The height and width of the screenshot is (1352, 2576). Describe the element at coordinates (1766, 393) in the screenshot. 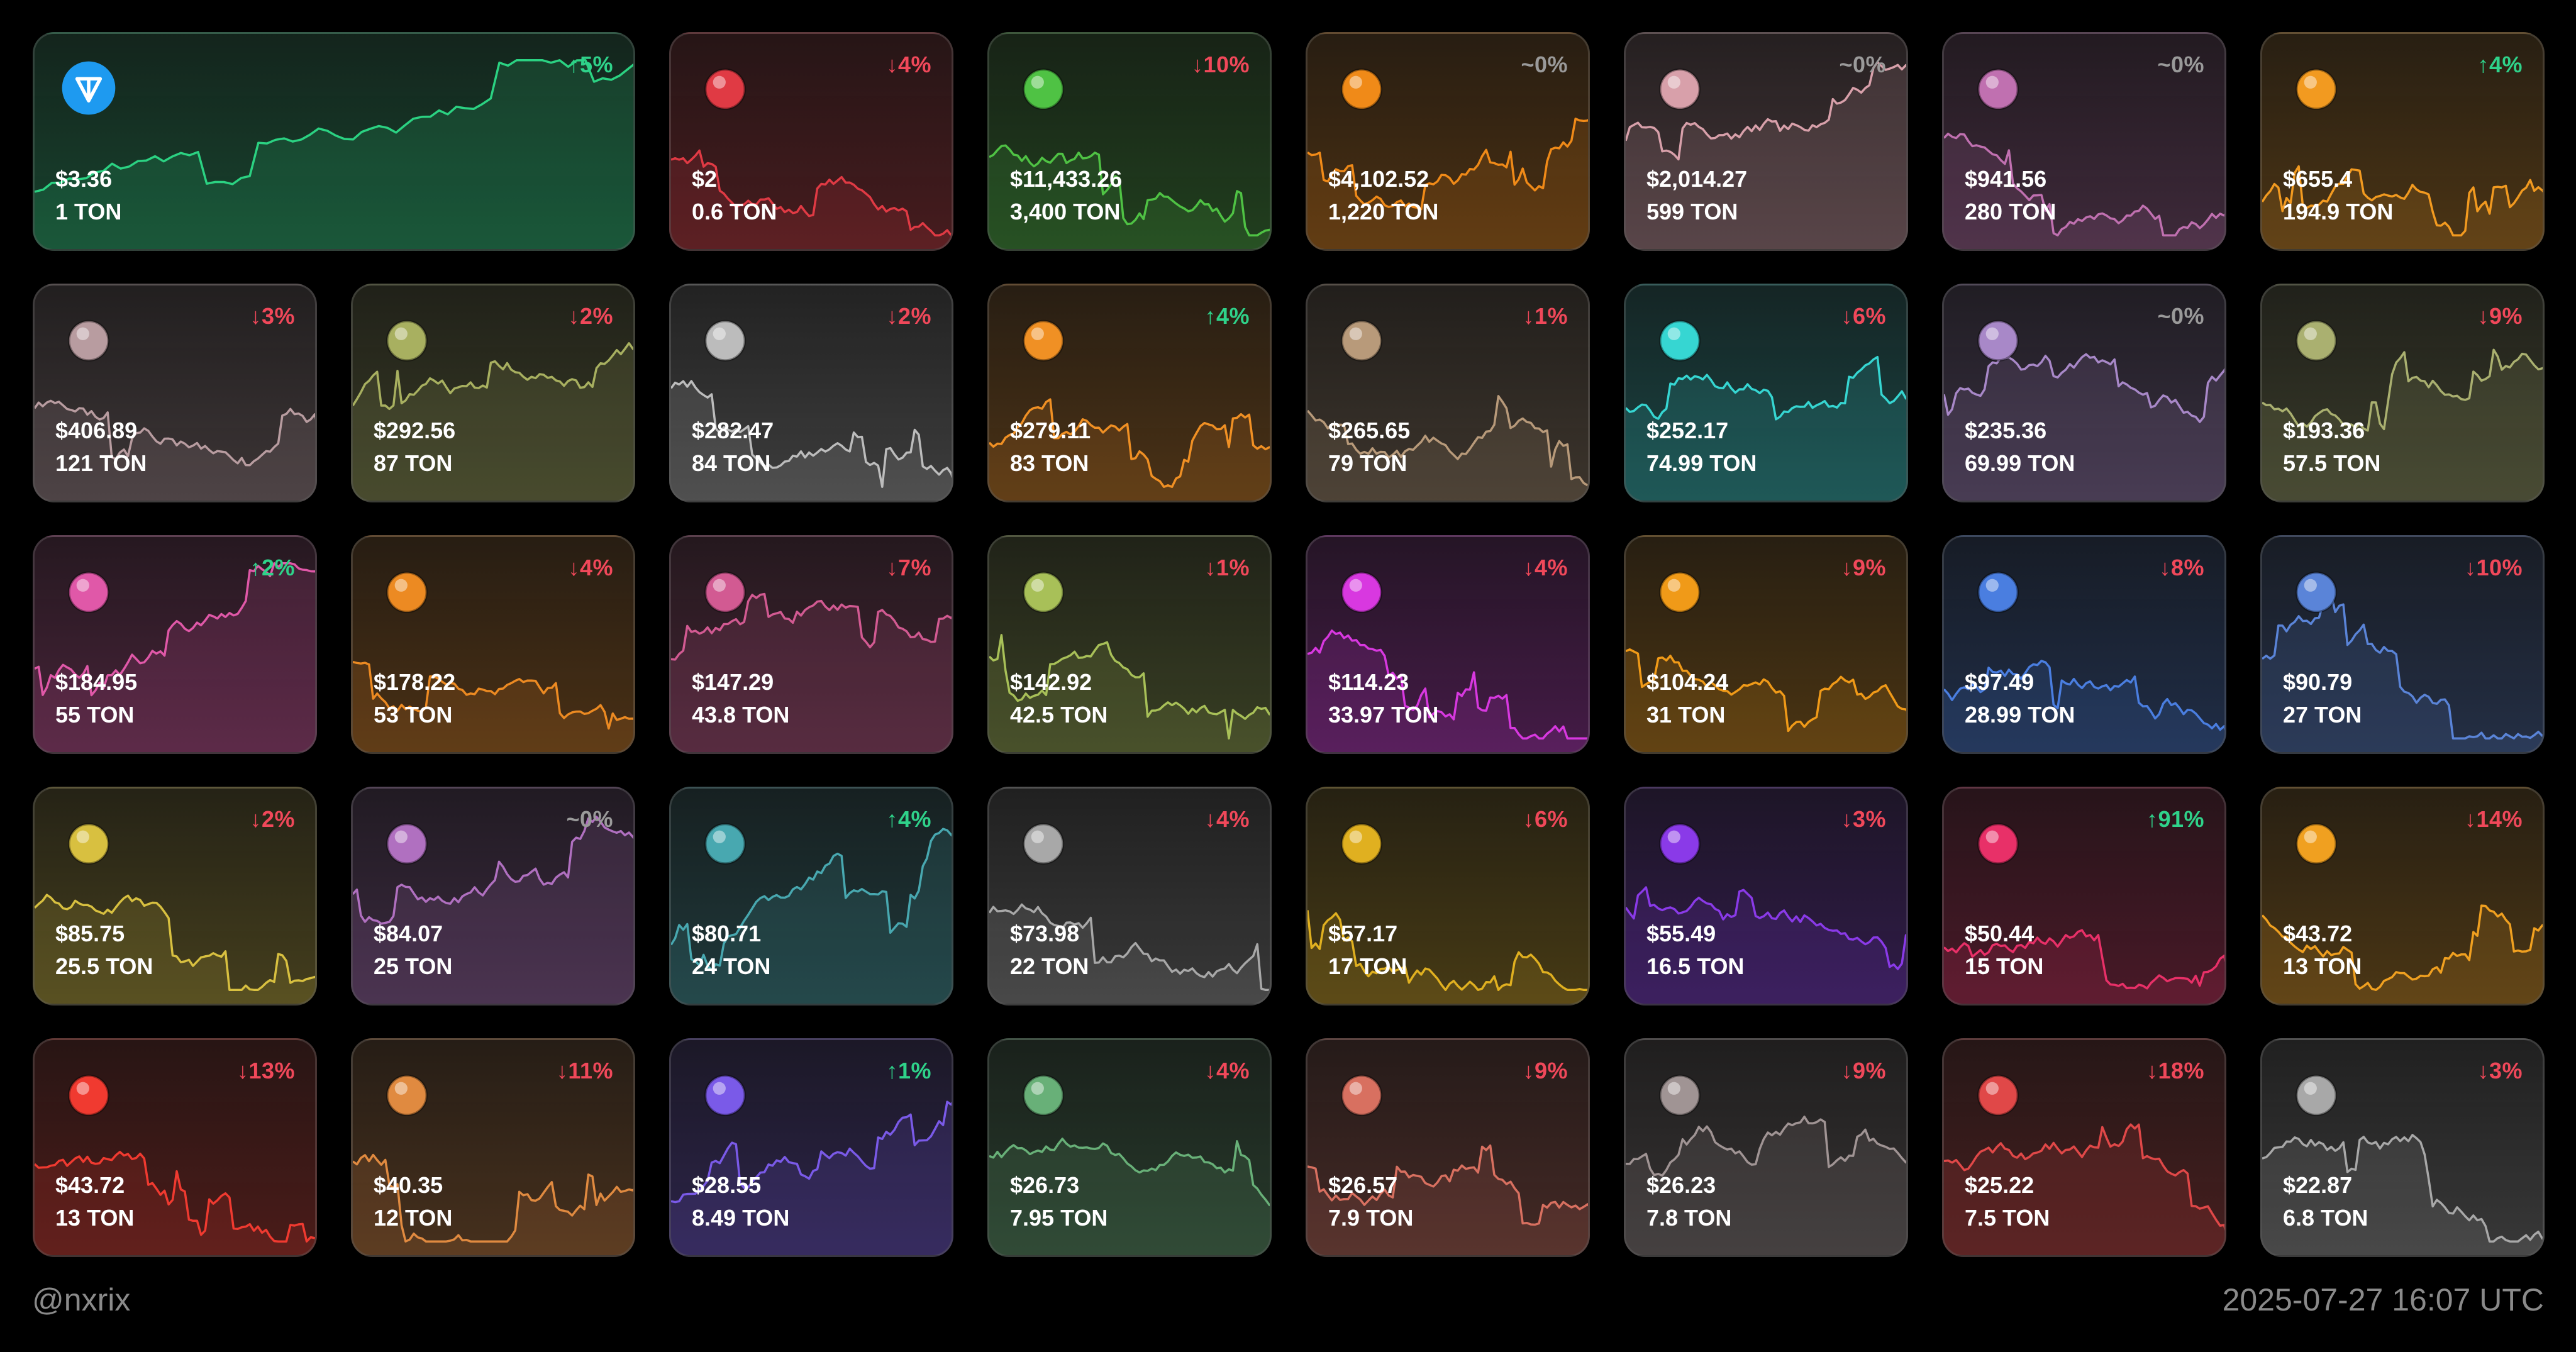

I see `gift-card: ↓6% $252.17 74.99 TON` at that location.